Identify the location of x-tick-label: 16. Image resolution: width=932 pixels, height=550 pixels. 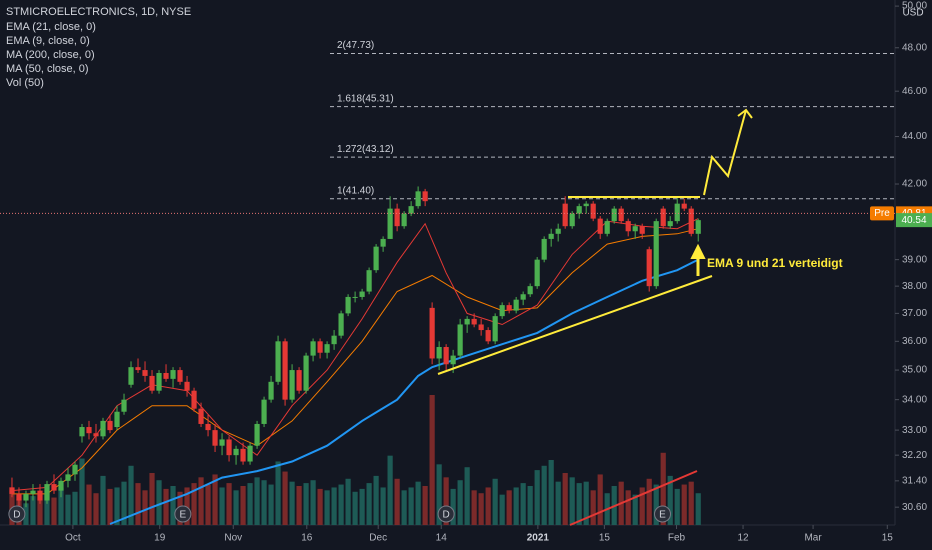
(307, 538).